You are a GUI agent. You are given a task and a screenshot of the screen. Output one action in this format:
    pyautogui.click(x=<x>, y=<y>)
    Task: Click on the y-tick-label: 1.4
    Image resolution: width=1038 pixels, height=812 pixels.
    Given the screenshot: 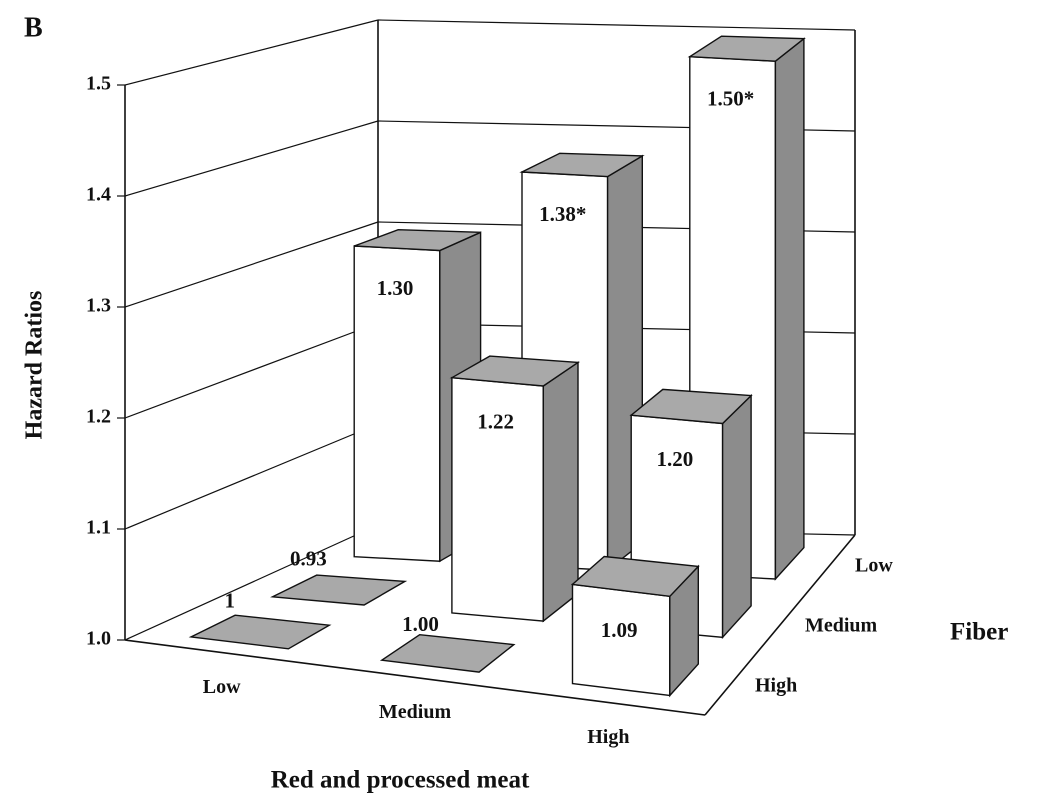 What is the action you would take?
    pyautogui.click(x=98, y=195)
    